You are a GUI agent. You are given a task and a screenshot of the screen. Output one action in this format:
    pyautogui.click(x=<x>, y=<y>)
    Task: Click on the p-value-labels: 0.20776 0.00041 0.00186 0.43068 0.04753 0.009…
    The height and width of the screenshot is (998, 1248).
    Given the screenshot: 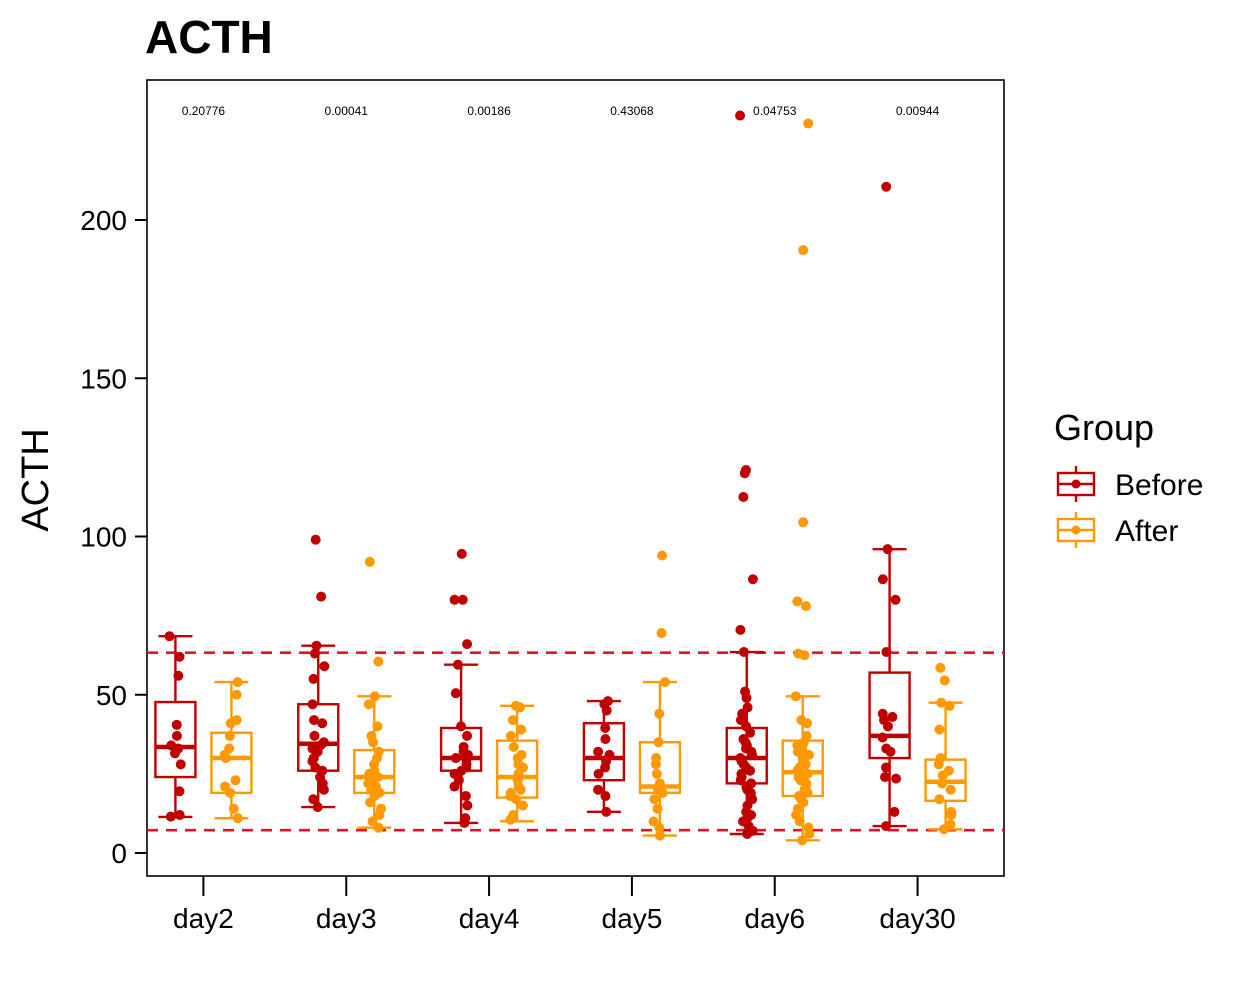 What is the action you would take?
    pyautogui.click(x=561, y=111)
    